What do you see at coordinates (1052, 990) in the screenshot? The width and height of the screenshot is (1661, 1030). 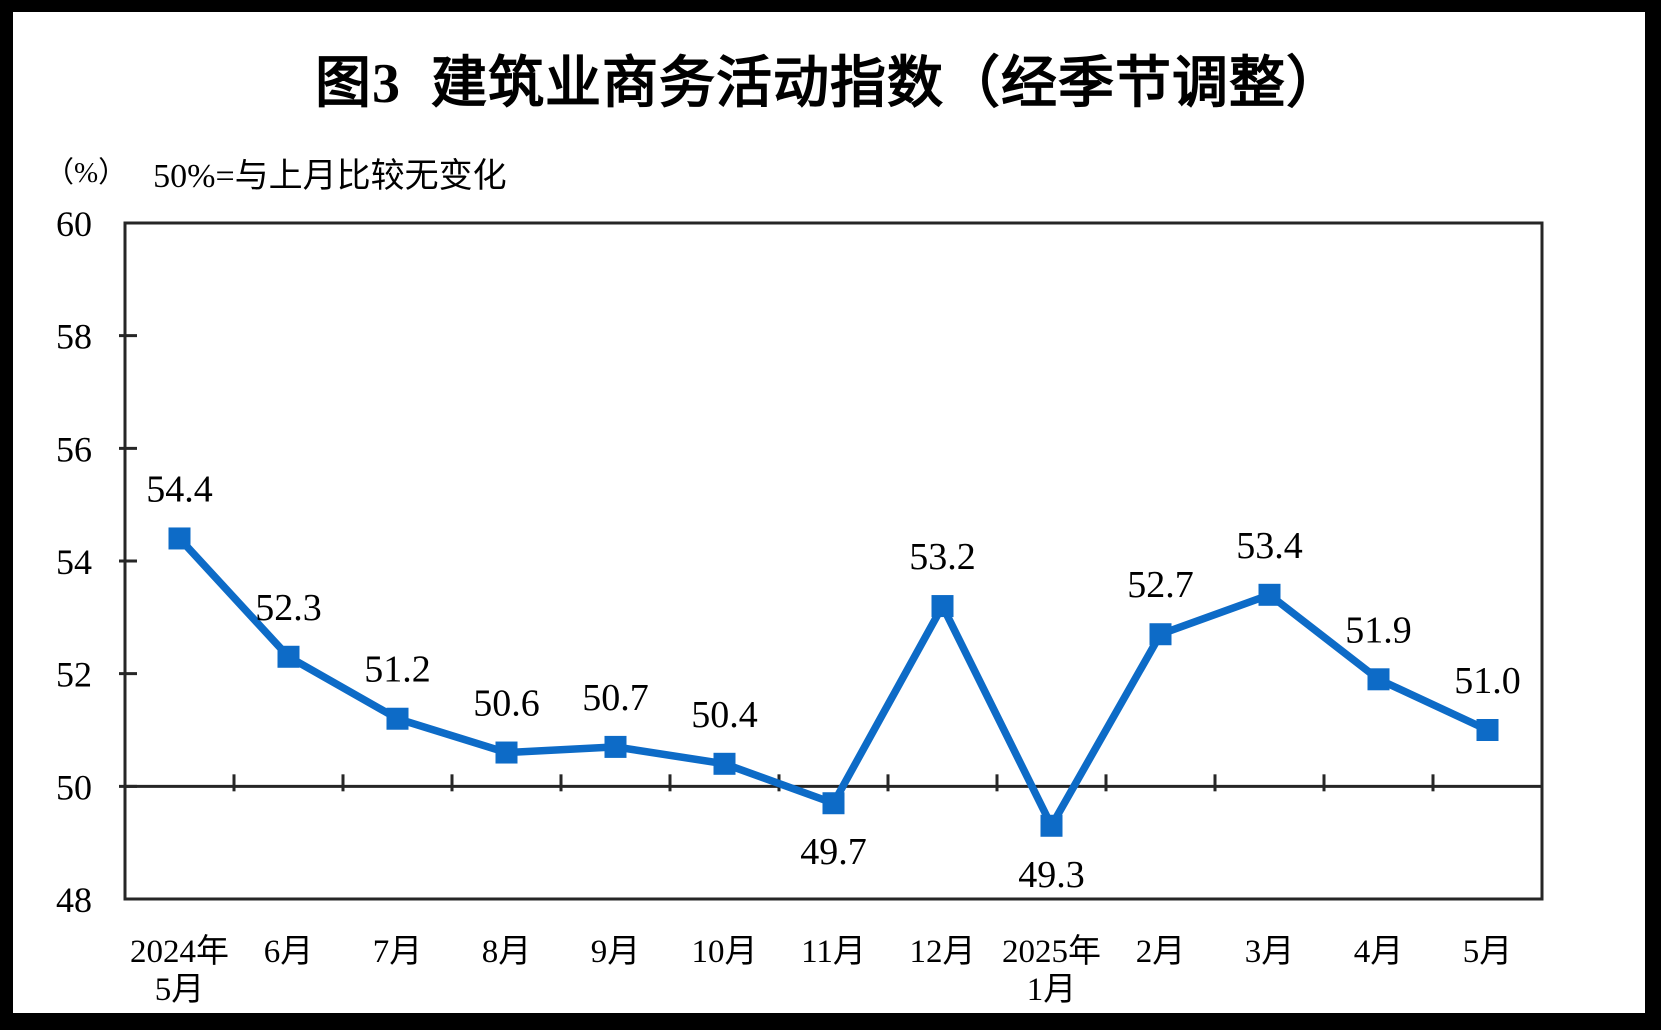 I see `x-category-label-line: 1月` at bounding box center [1052, 990].